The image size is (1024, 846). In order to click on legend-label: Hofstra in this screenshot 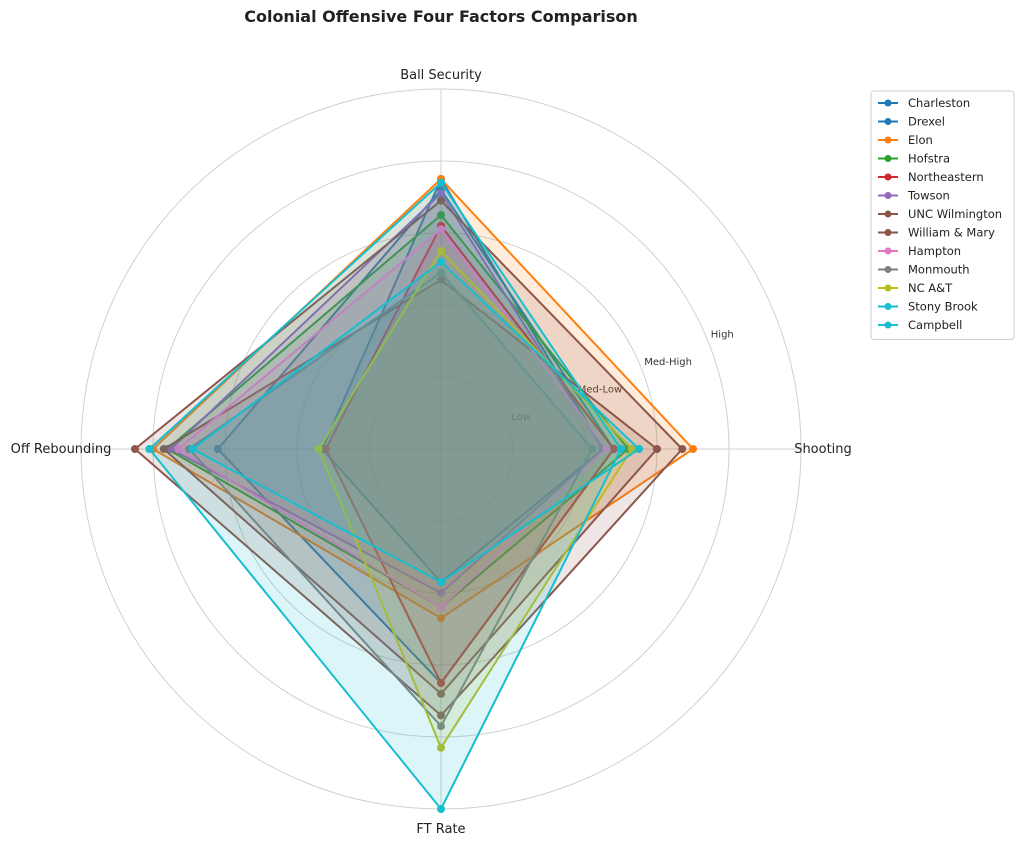, I will do `click(929, 159)`.